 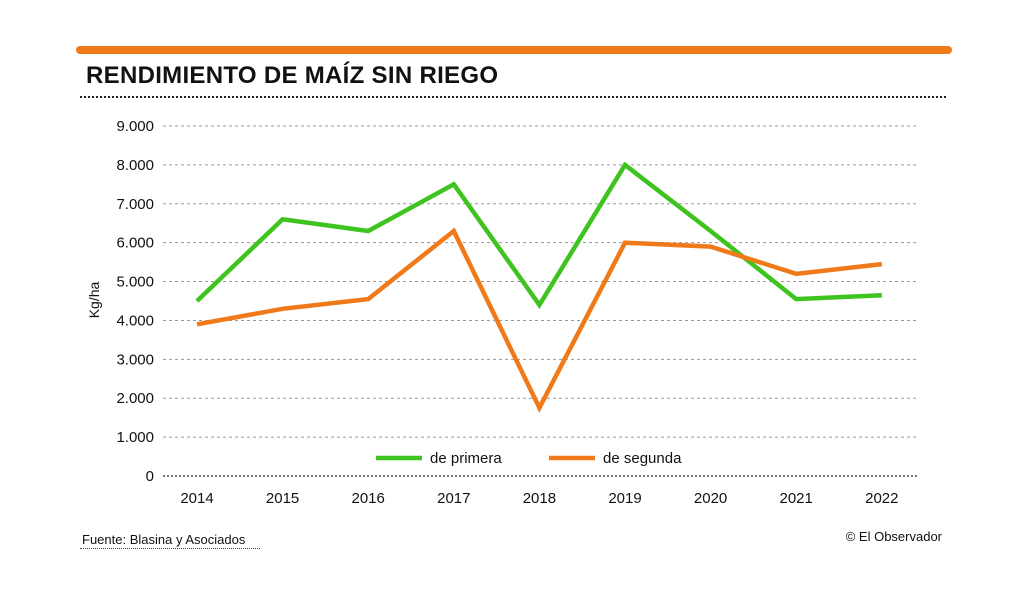 What do you see at coordinates (642, 458) in the screenshot?
I see `legend-label: de segunda` at bounding box center [642, 458].